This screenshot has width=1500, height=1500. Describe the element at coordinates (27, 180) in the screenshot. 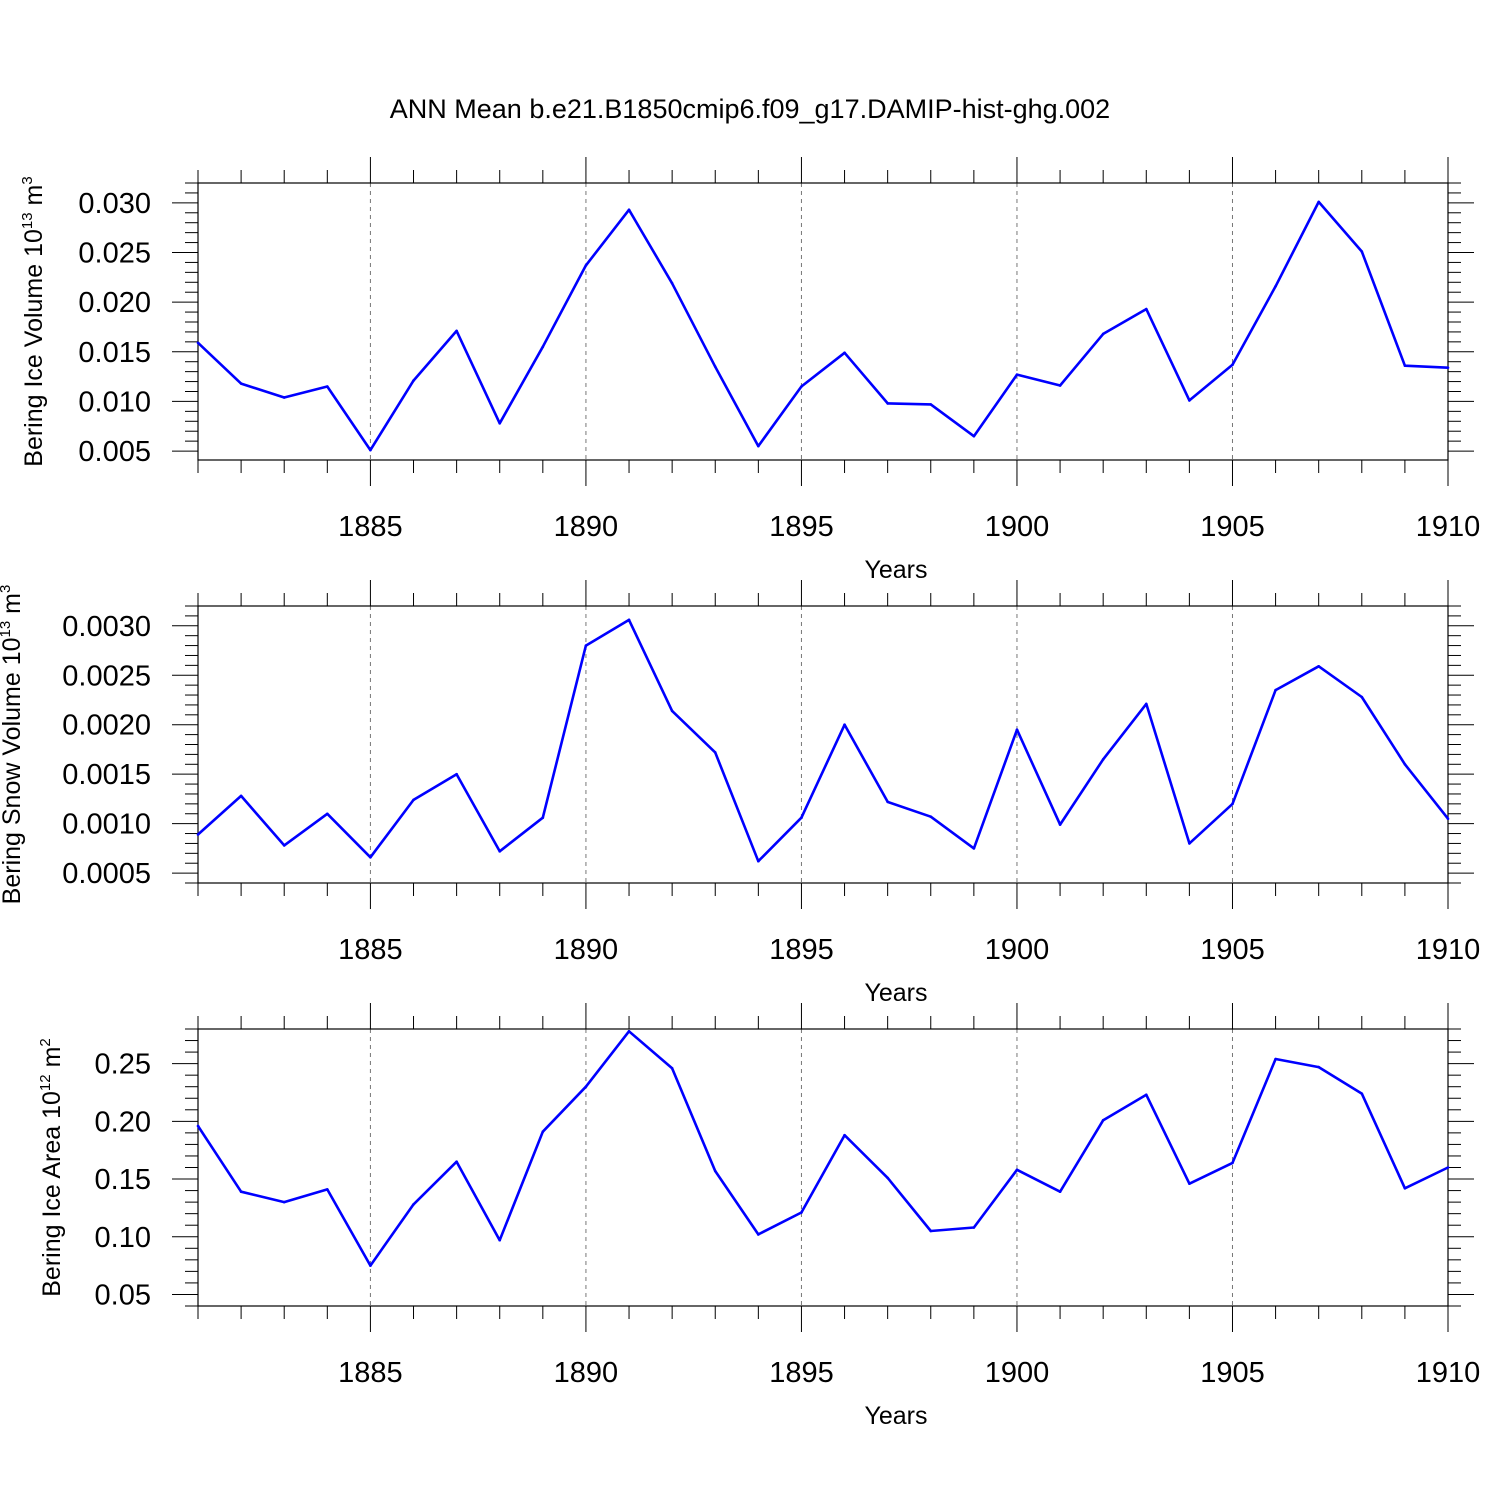

I see `y-axis-label-superscript: 3` at that location.